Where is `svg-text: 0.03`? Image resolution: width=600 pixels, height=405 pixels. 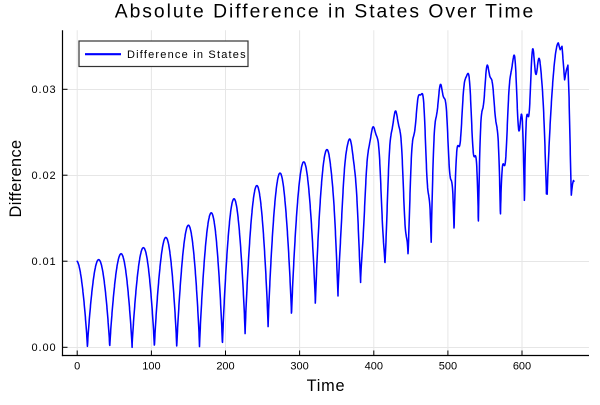 svg-text: 0.03 is located at coordinates (43, 90).